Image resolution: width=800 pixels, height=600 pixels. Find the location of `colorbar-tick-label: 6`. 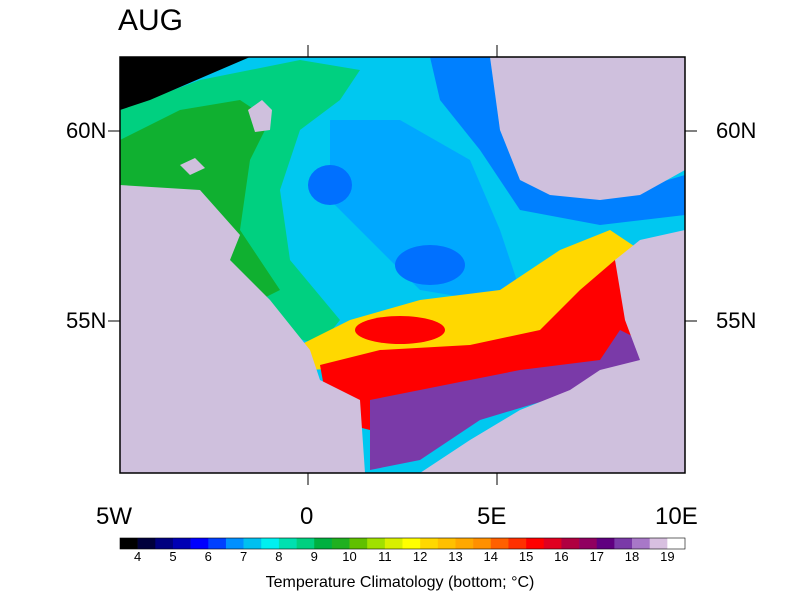

colorbar-tick-label: 6 is located at coordinates (208, 556).